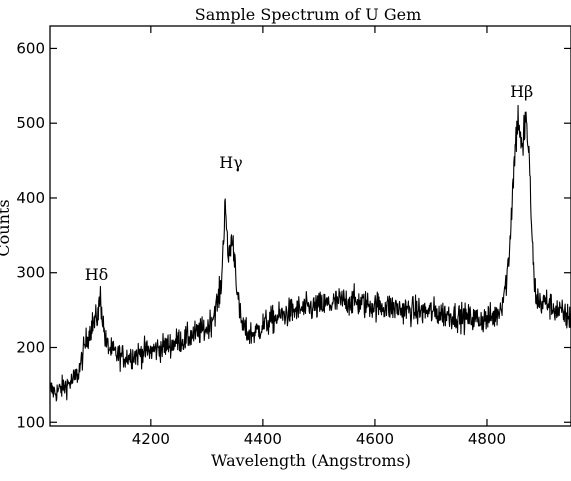 This screenshot has height=481, width=571. What do you see at coordinates (521, 91) in the screenshot?
I see `annotation-label: Hβ` at bounding box center [521, 91].